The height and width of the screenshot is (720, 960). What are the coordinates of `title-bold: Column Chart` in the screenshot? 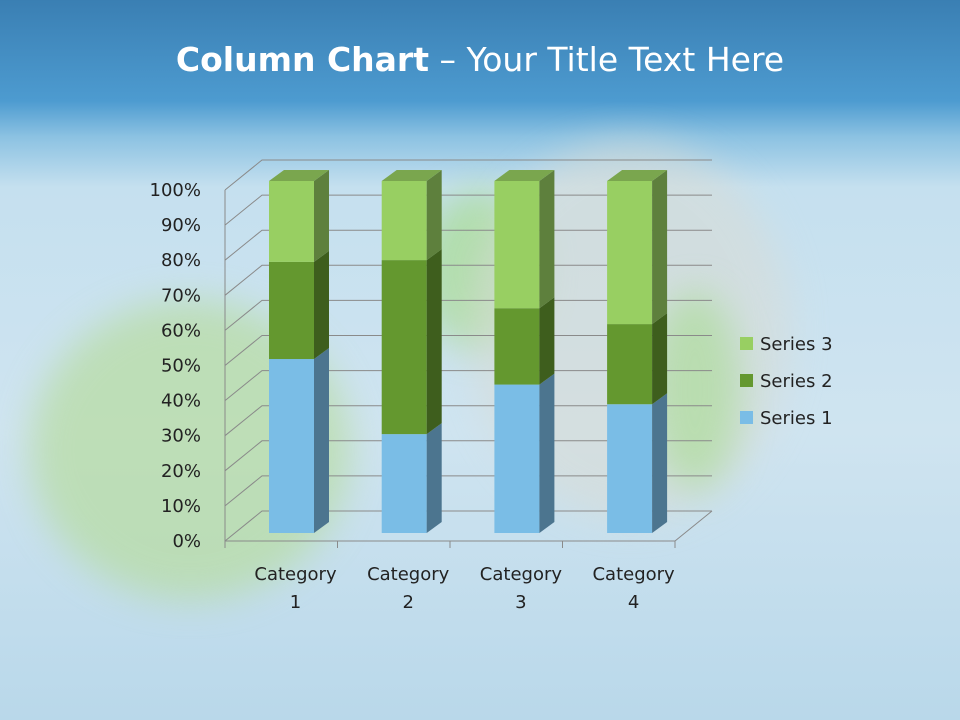 It's located at (302, 59).